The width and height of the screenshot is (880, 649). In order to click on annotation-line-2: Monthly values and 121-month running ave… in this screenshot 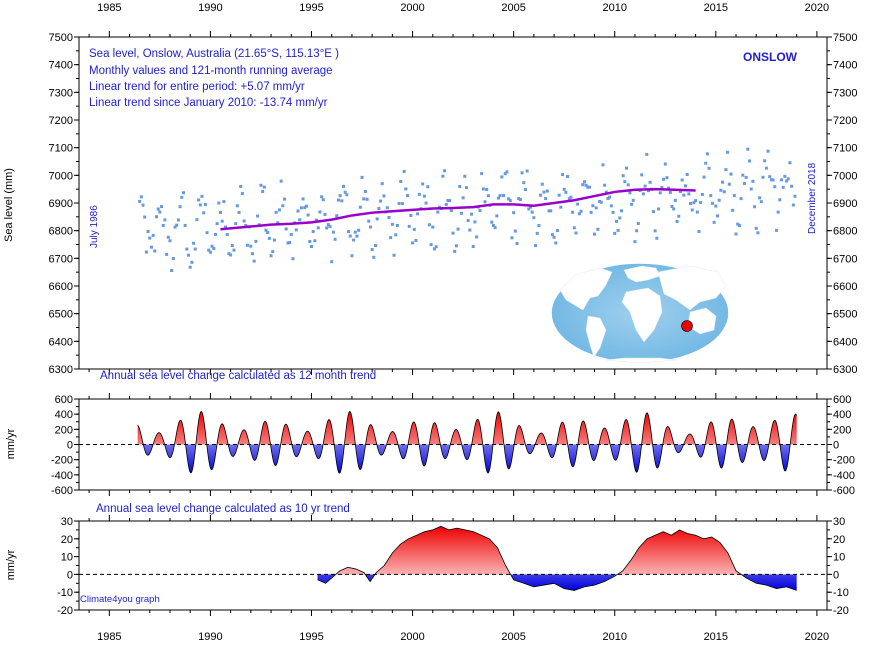, I will do `click(211, 71)`.